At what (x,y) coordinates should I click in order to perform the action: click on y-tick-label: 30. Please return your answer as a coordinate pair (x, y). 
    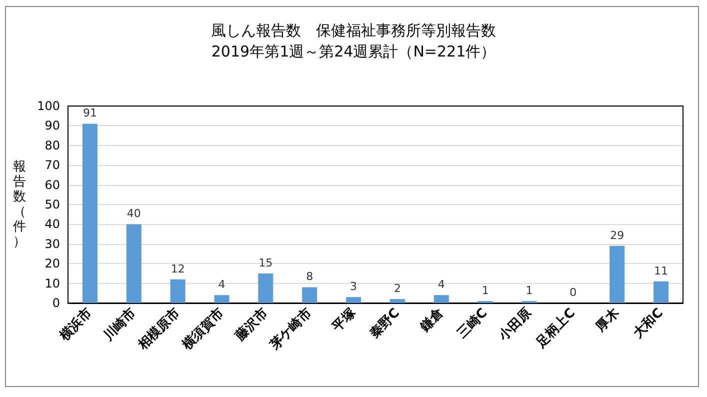
    Looking at the image, I should click on (52, 243).